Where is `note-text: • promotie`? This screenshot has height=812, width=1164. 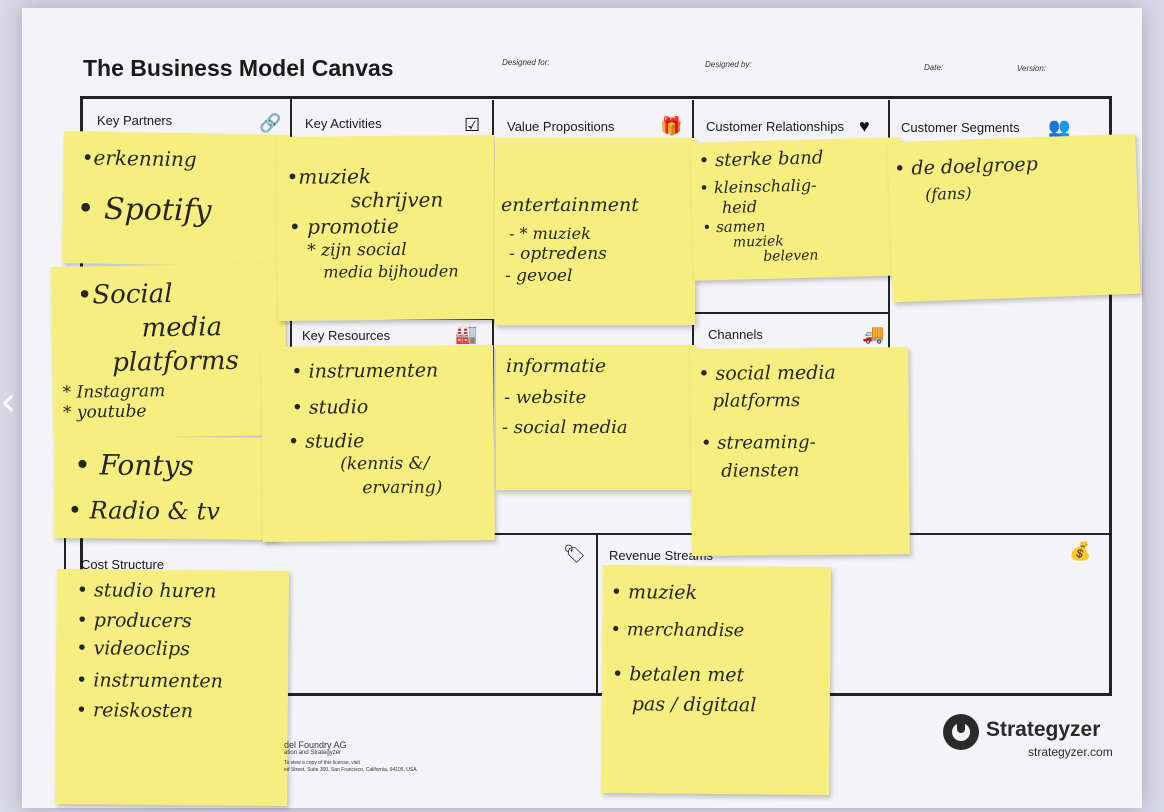
note-text: • promotie is located at coordinates (343, 226).